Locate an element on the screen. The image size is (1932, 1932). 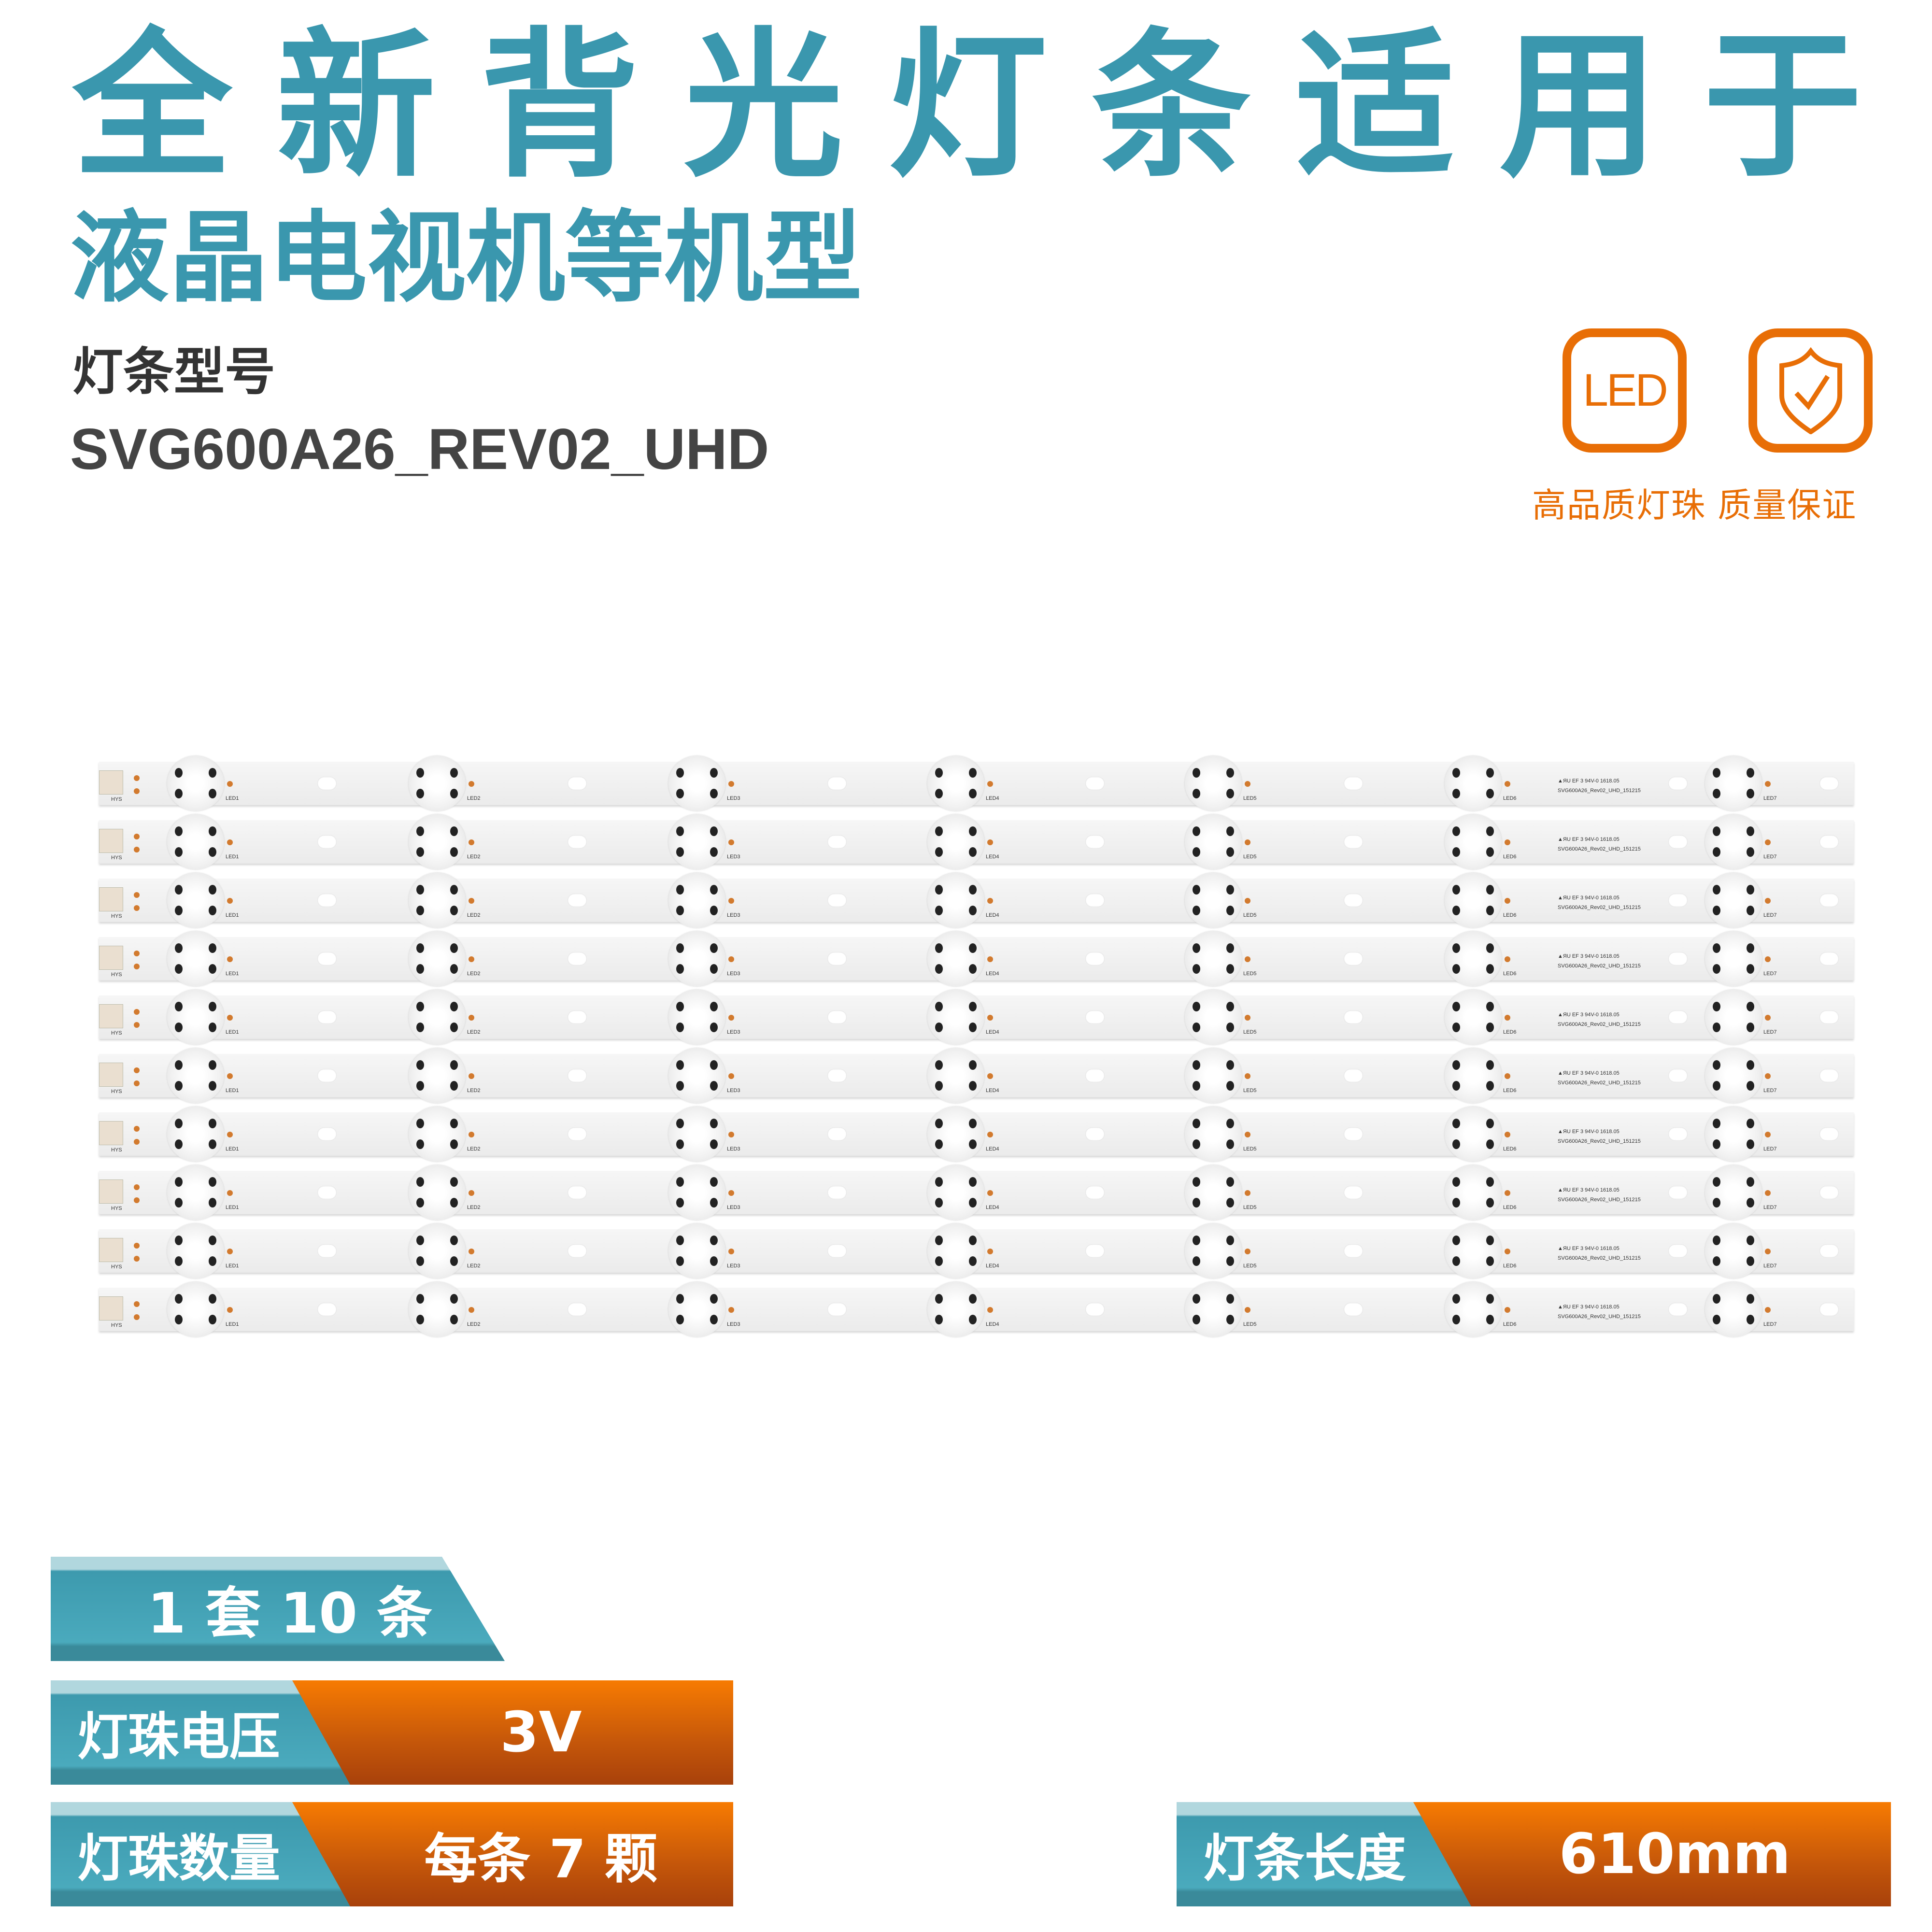
length-value: 610mm is located at coordinates (1675, 1854).